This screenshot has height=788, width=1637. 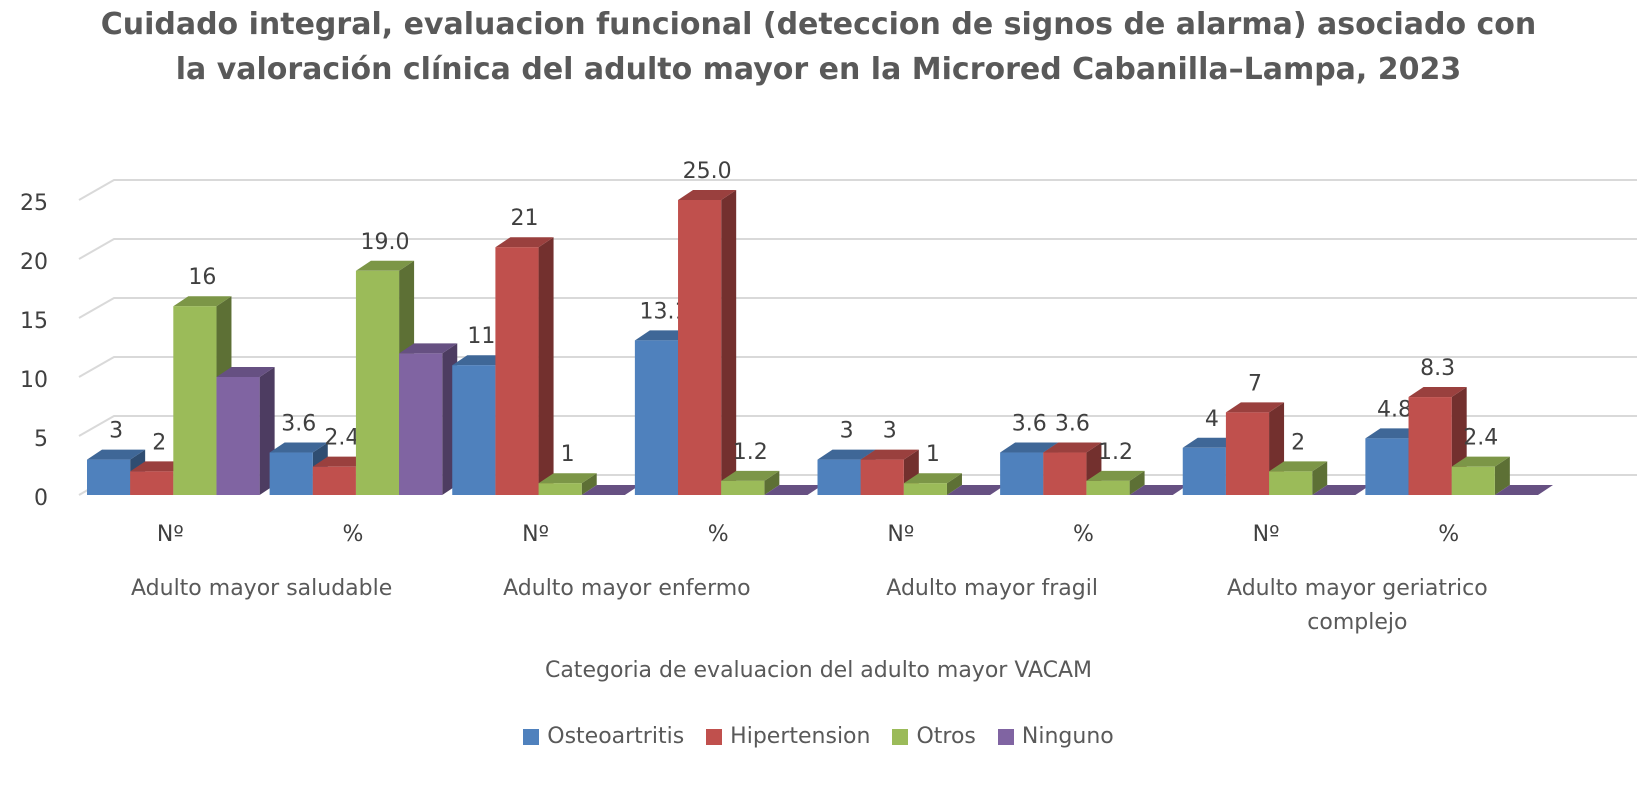 I want to click on legend-label: Hipertension, so click(x=800, y=736).